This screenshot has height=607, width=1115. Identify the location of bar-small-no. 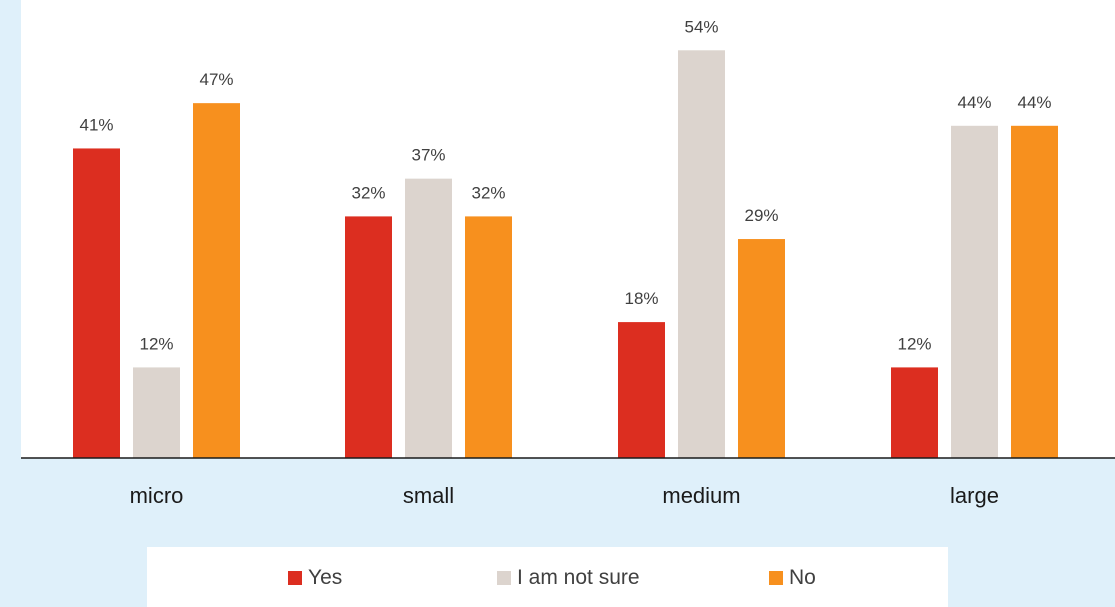
(488, 337).